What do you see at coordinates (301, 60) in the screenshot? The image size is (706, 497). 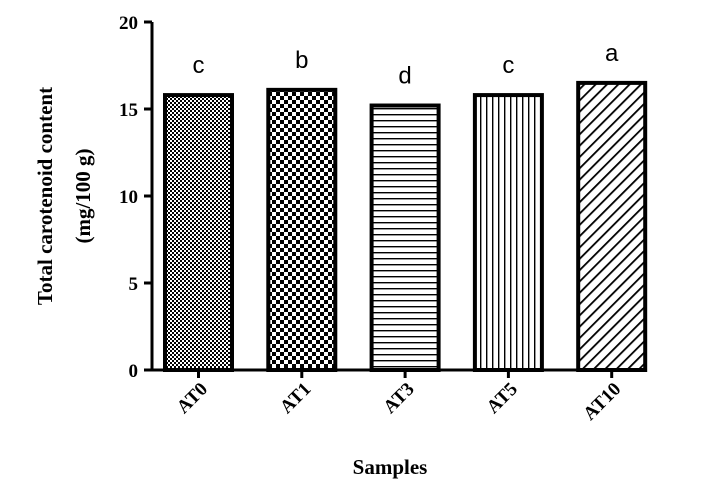 I see `significance-letter-at1: b` at bounding box center [301, 60].